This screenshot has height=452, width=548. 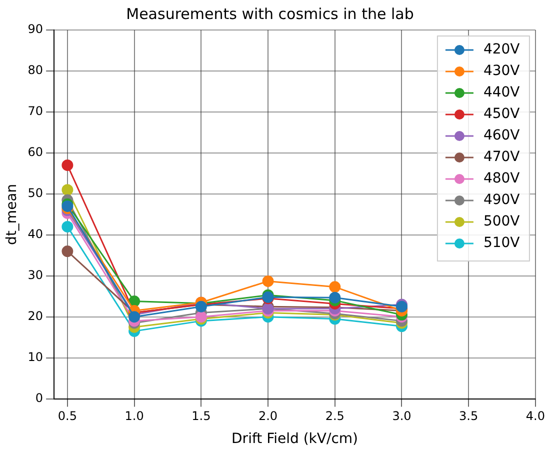 What do you see at coordinates (270, 13) in the screenshot?
I see `chart-title: Measurements with cosmics in the lab` at bounding box center [270, 13].